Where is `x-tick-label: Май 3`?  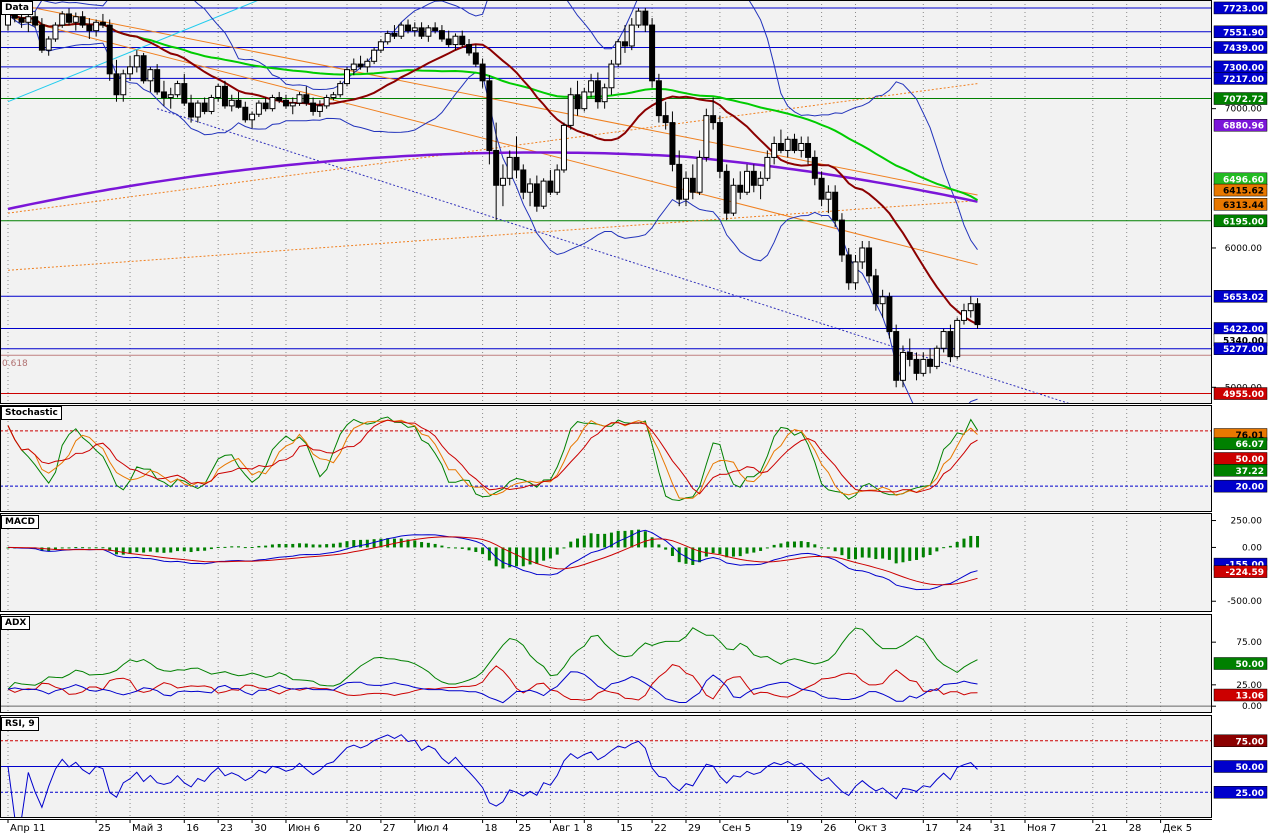
x-tick-label: Май 3 is located at coordinates (147, 828).